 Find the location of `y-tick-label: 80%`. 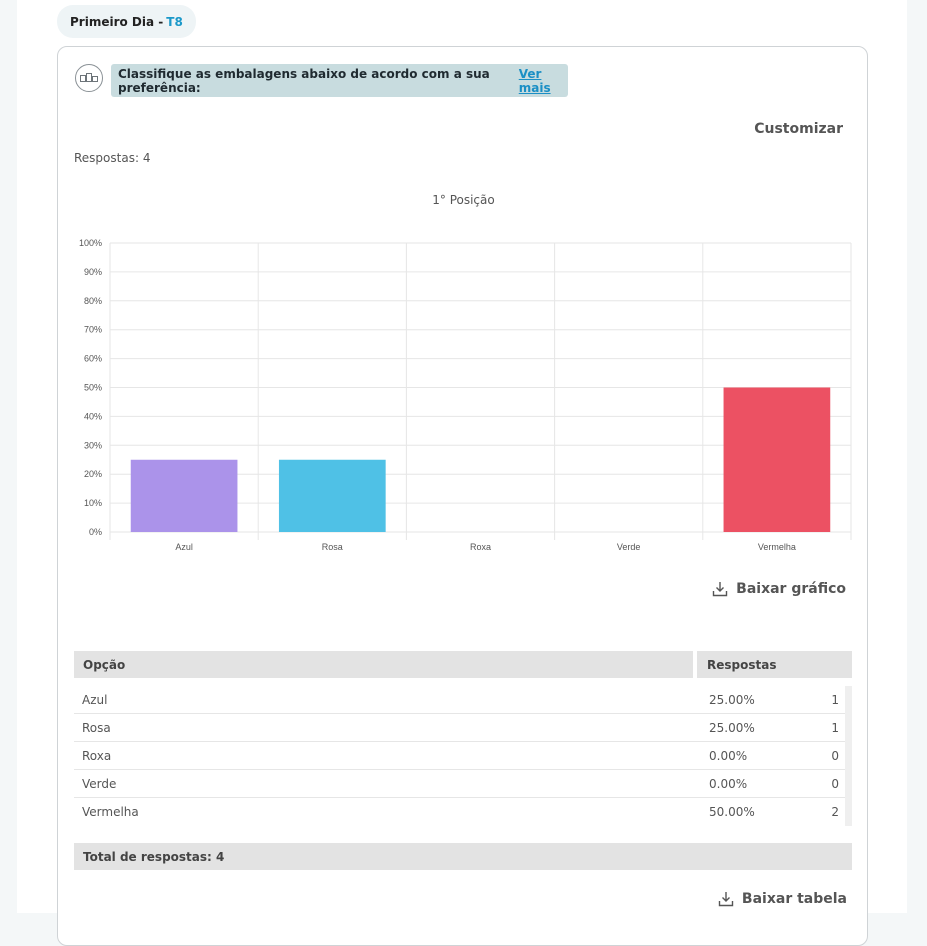

y-tick-label: 80% is located at coordinates (93, 301).